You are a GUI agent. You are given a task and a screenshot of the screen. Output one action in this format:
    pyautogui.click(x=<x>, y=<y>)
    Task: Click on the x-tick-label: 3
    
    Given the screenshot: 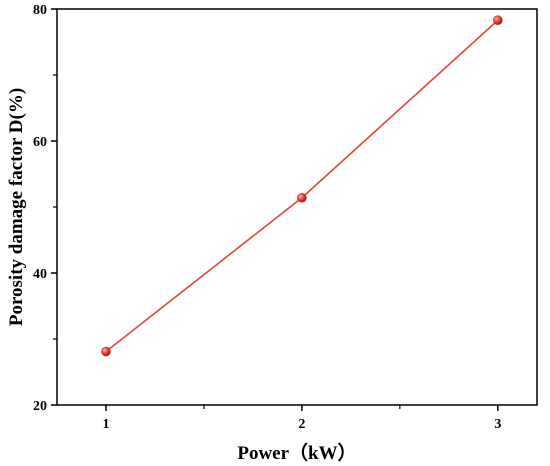 What is the action you would take?
    pyautogui.click(x=497, y=424)
    